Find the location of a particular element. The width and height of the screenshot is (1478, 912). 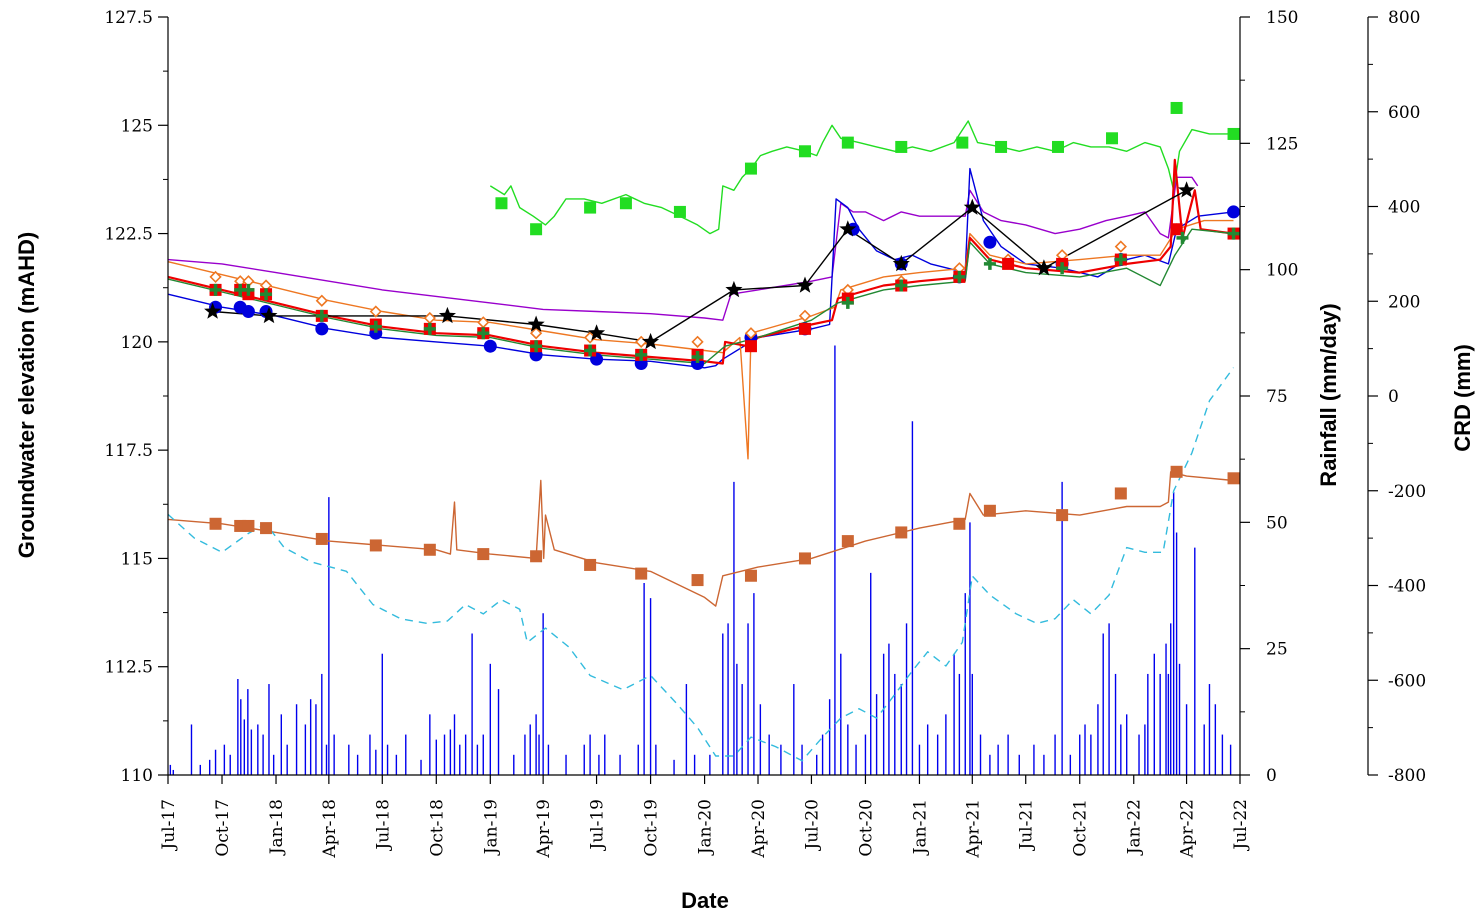

y-axis-rainfall-title: Rainfall (mm/day) is located at coordinates (1328, 394).